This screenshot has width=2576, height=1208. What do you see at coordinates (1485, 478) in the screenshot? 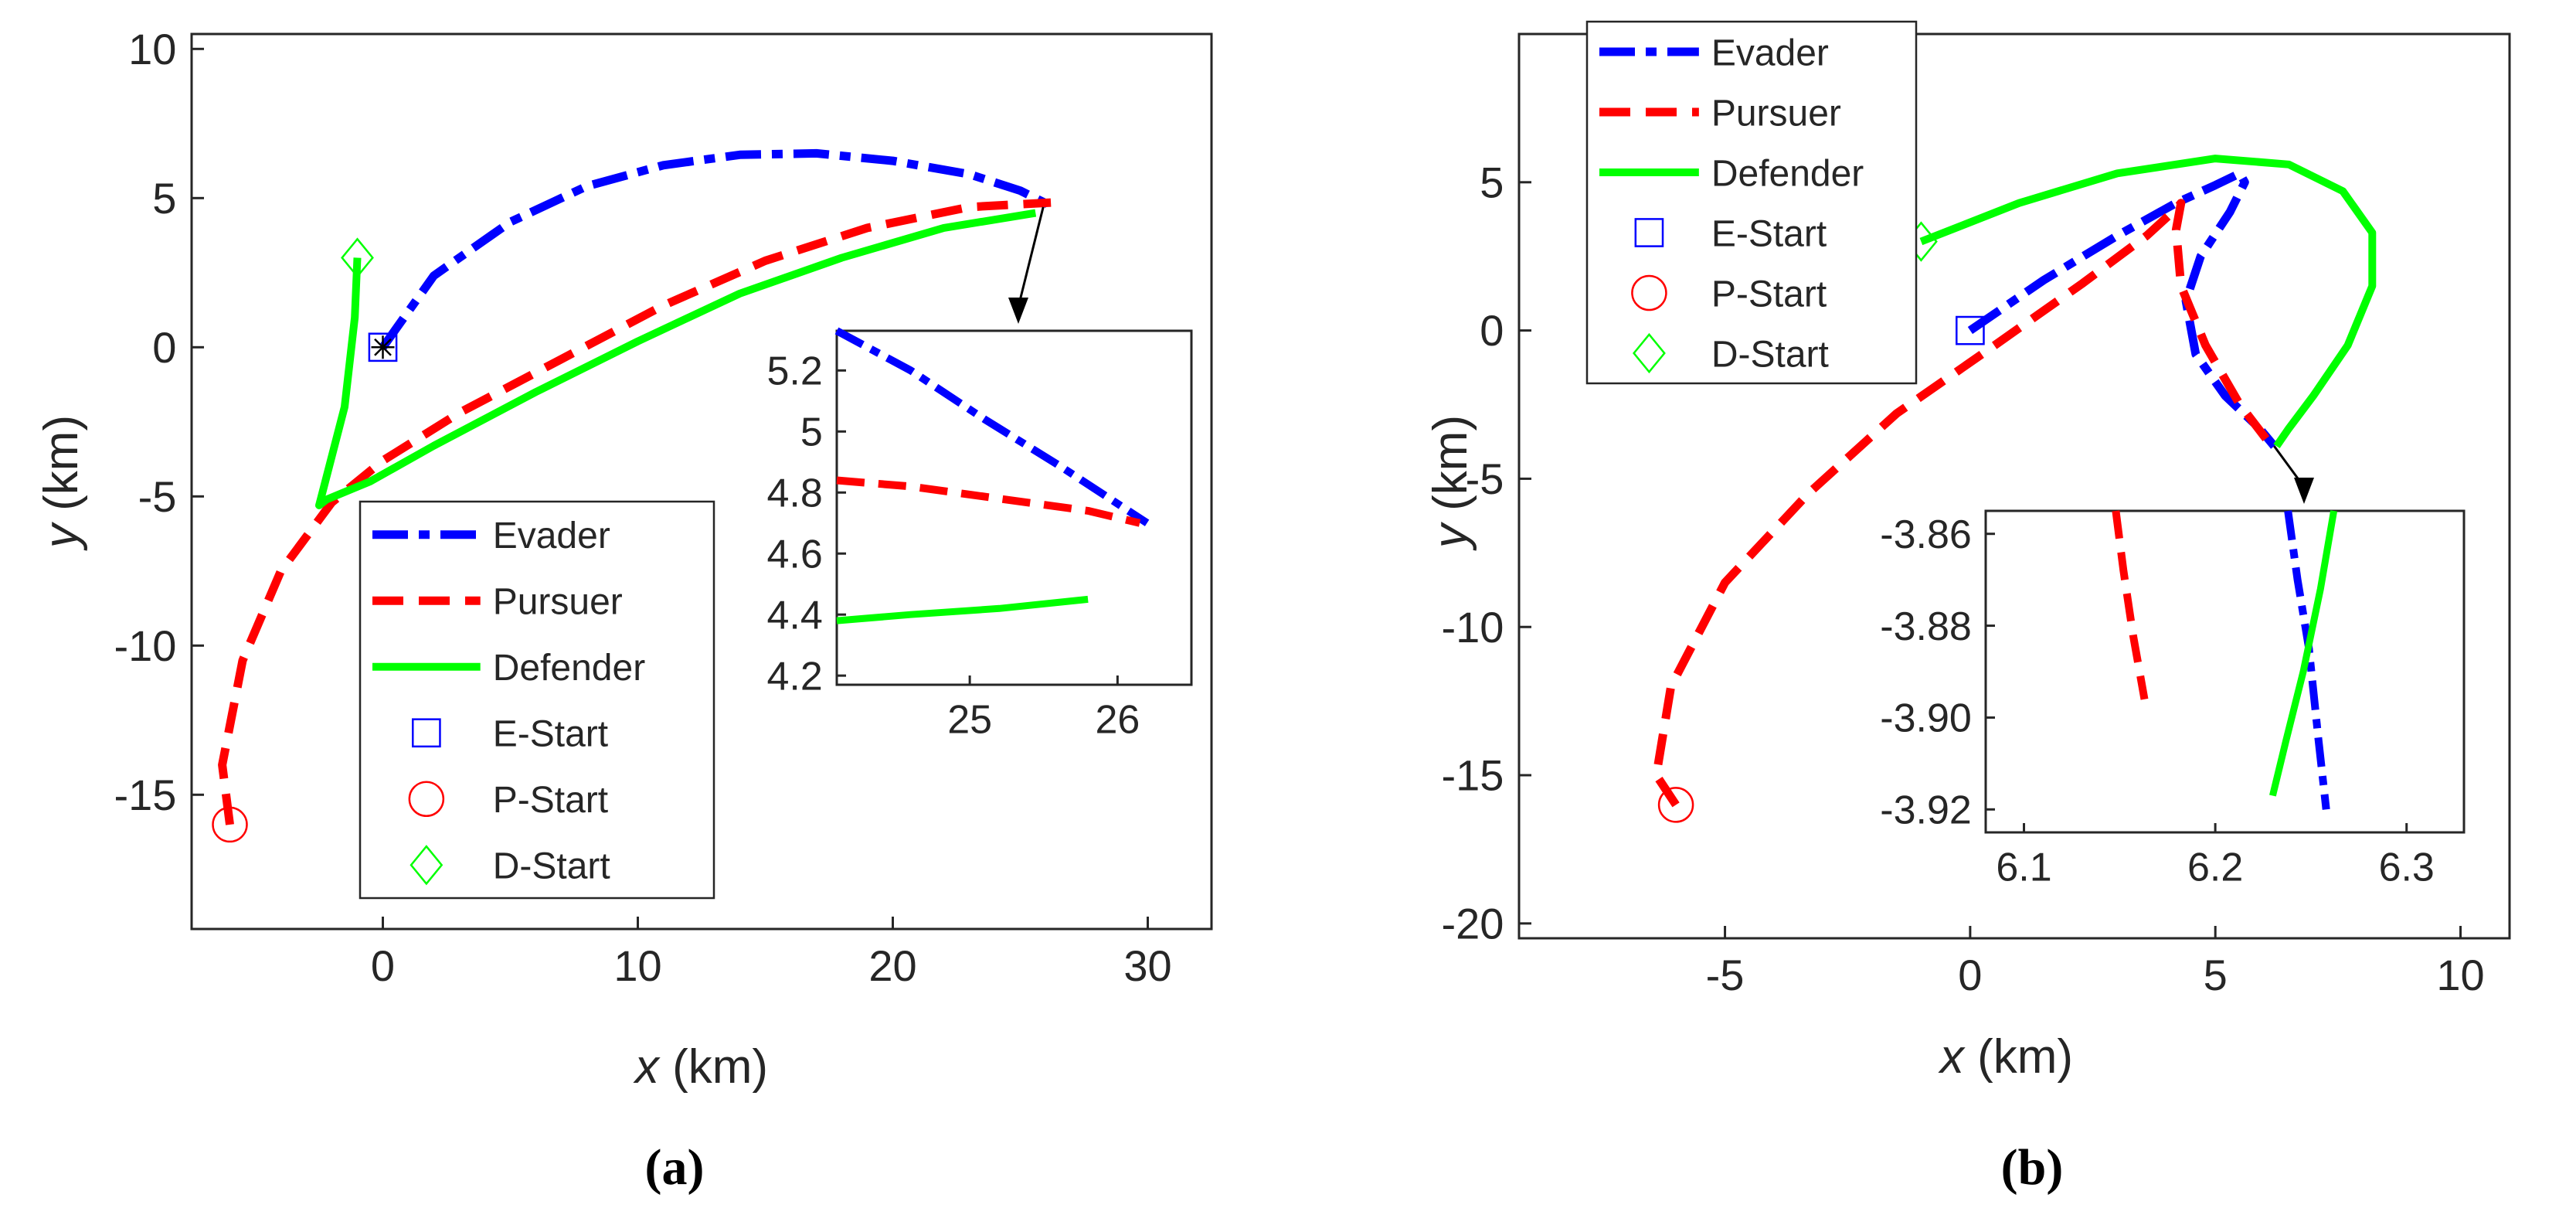
I see `chart-b-y-tick-label: -5` at bounding box center [1485, 478].